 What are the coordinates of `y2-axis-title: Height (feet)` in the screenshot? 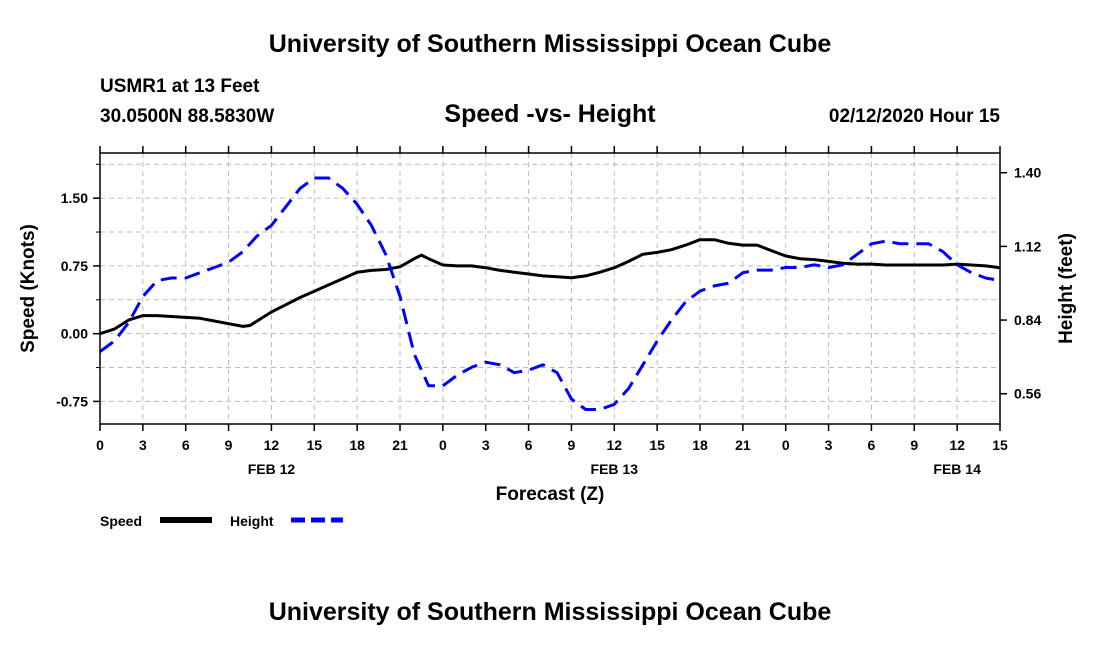 It's located at (1066, 288).